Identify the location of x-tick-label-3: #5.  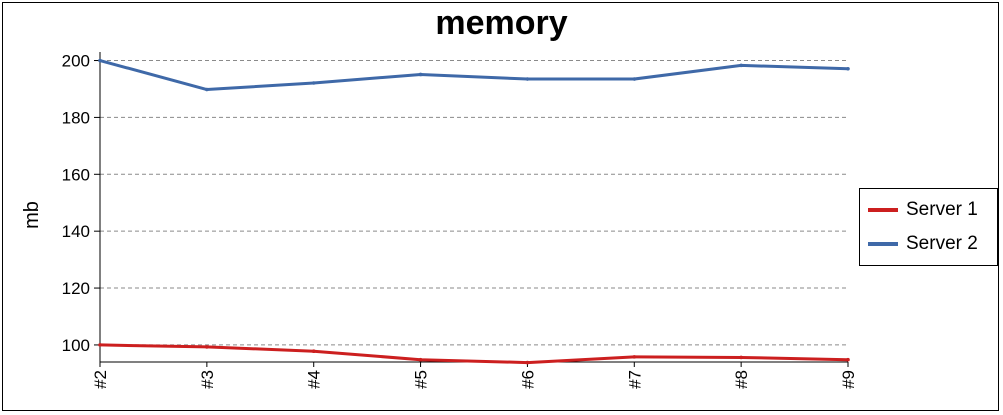
(421, 379).